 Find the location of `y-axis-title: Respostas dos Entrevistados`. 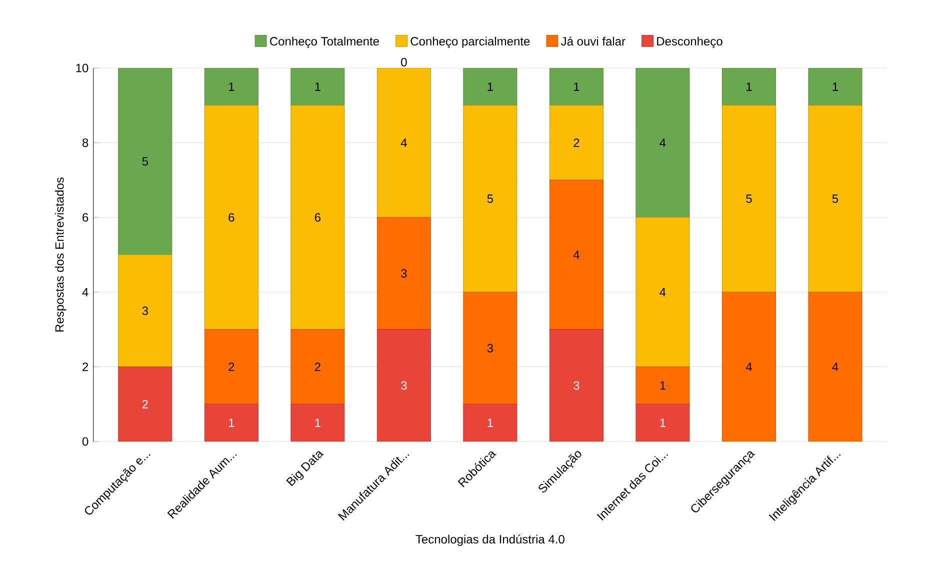

y-axis-title: Respostas dos Entrevistados is located at coordinates (60, 254).